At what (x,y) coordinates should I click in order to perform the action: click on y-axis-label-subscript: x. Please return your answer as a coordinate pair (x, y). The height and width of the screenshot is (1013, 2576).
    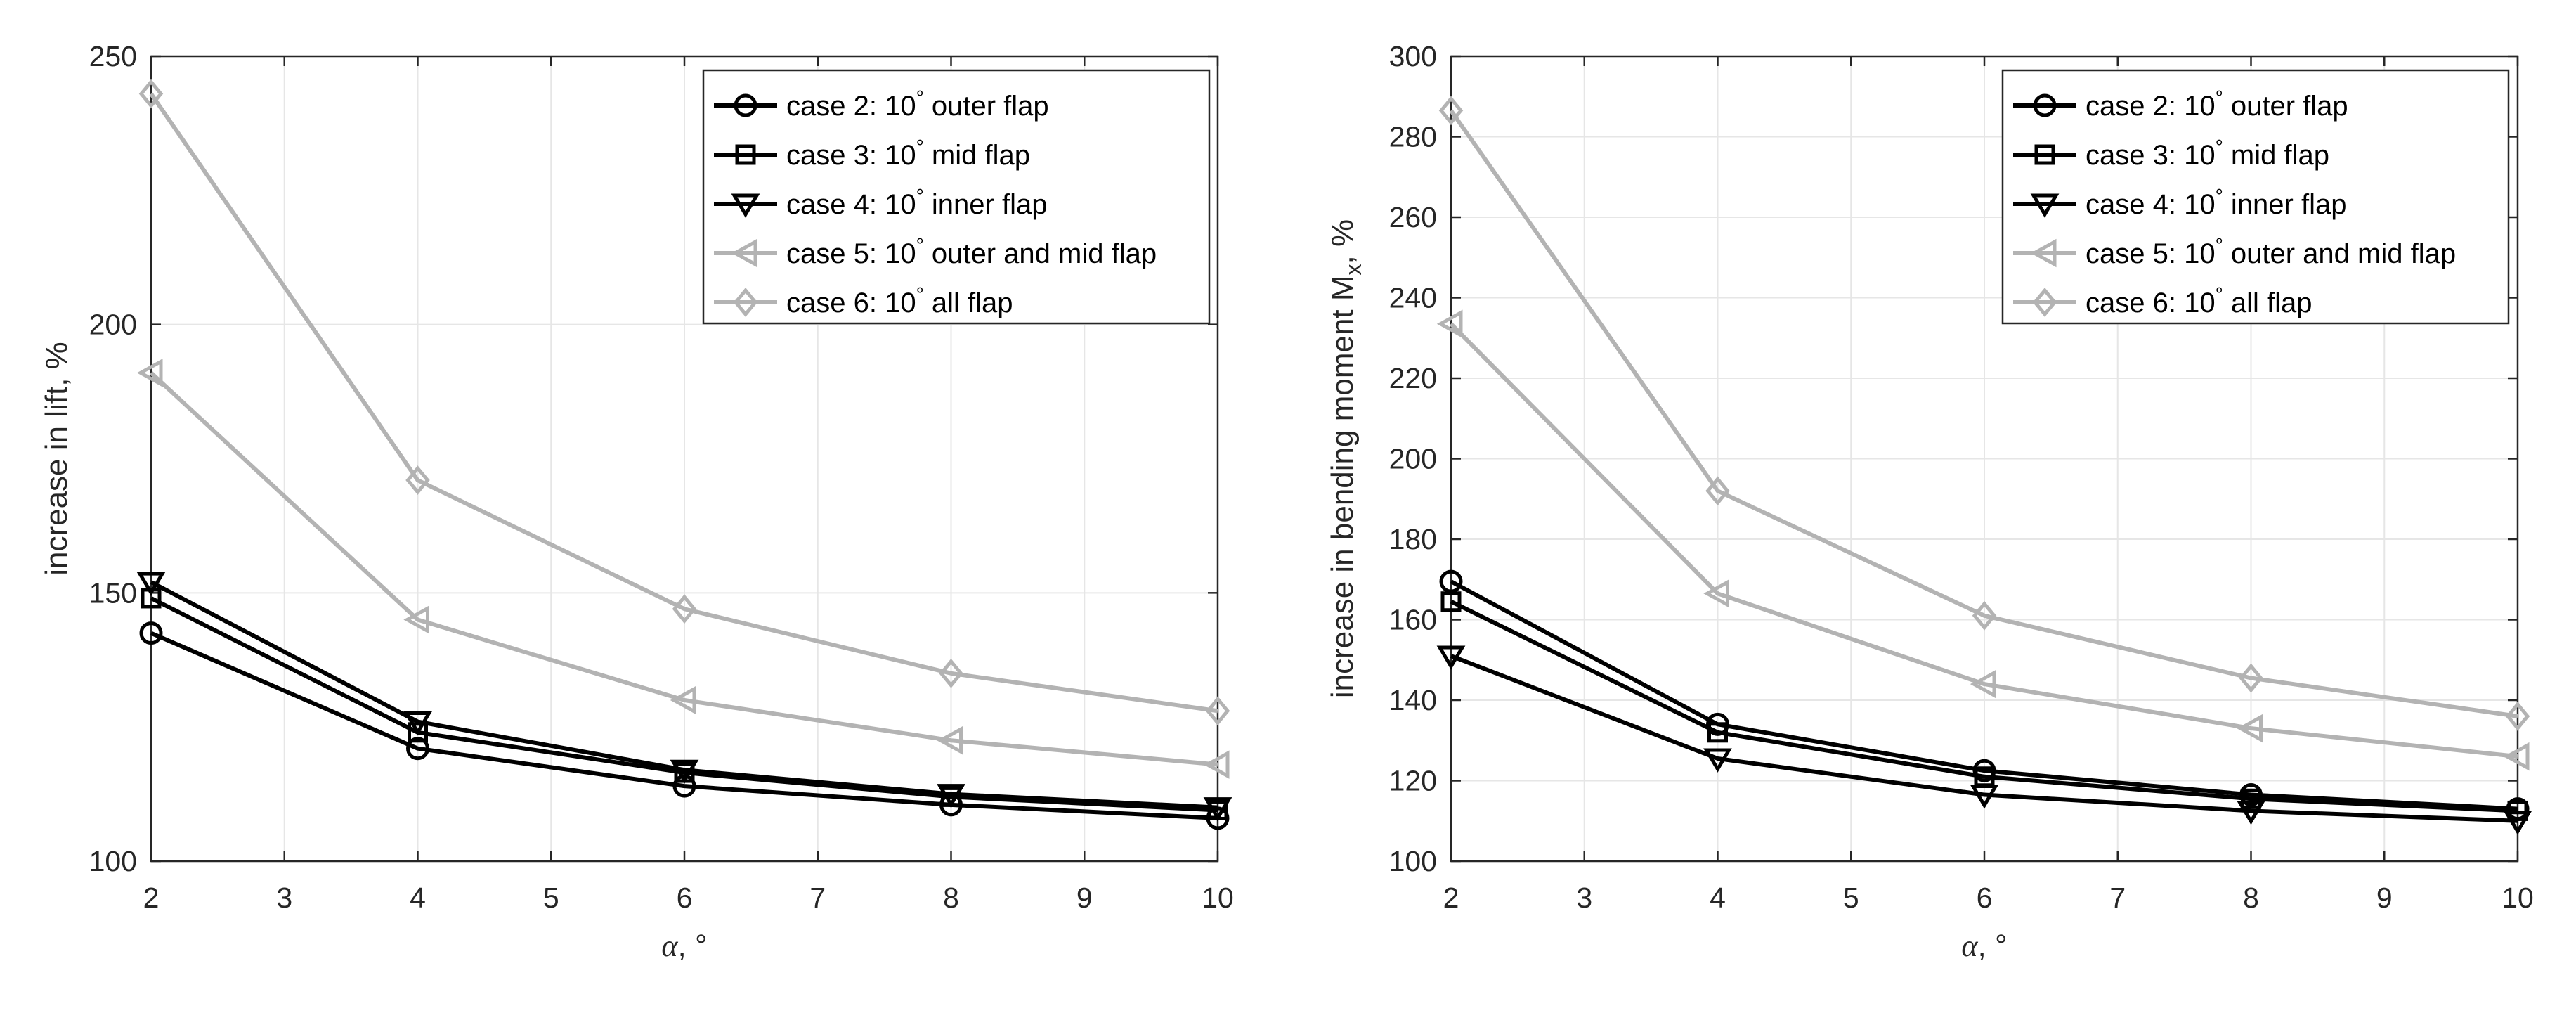
    Looking at the image, I should click on (1353, 269).